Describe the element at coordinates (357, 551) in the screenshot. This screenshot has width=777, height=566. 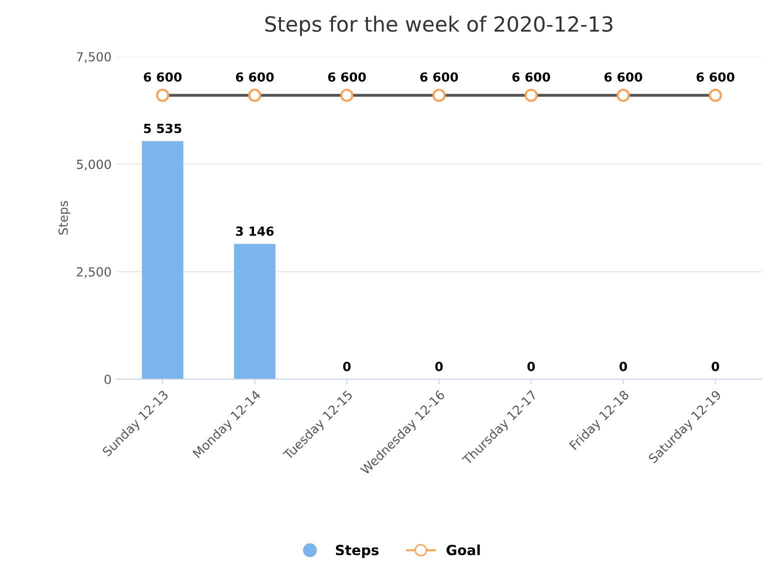
I see `legend-label: Steps` at that location.